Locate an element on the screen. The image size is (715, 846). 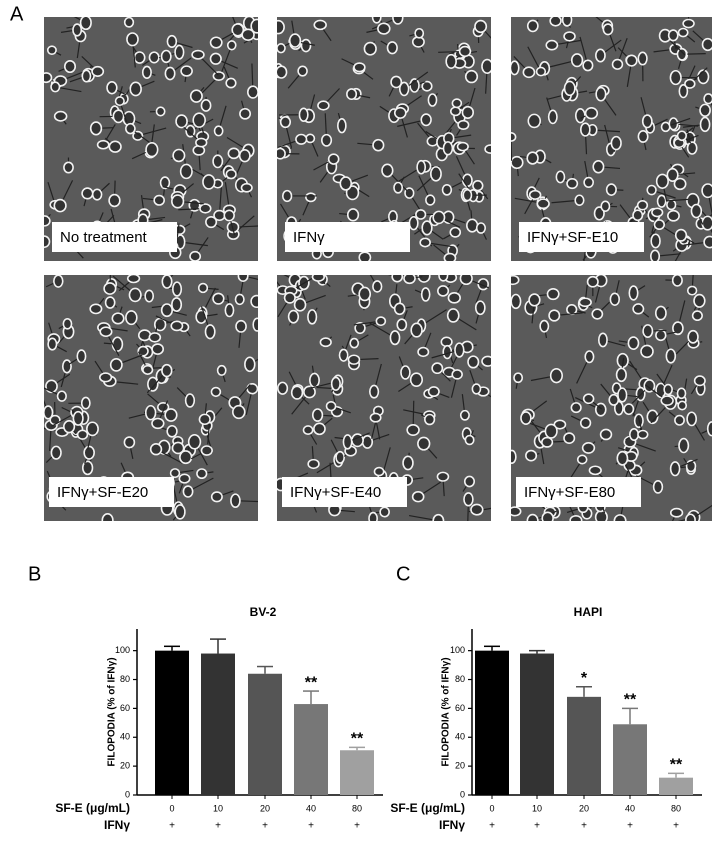
process is located at coordinates (270, 63).